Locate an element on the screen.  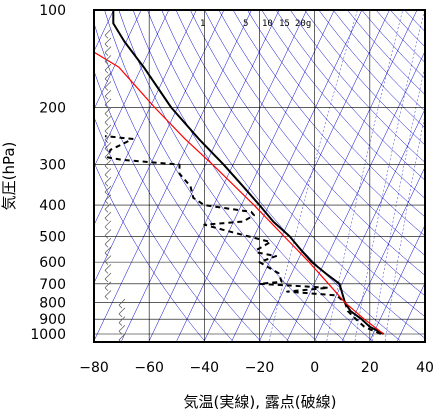
y-tick-label: 900 is located at coordinates (52, 320).